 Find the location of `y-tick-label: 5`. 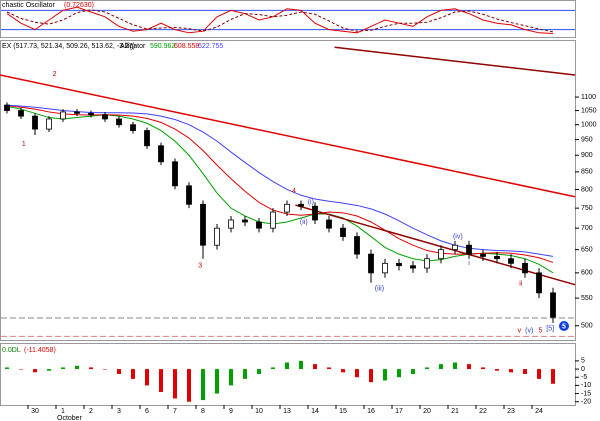

y-tick-label: 5 is located at coordinates (583, 361).